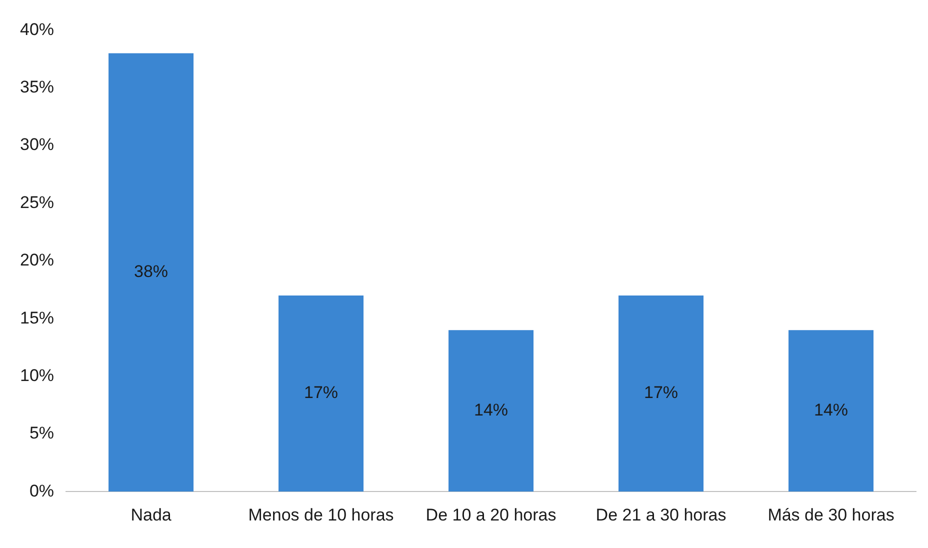 The height and width of the screenshot is (548, 928). I want to click on x-tick-label: De 21 a 30 horas, so click(661, 514).